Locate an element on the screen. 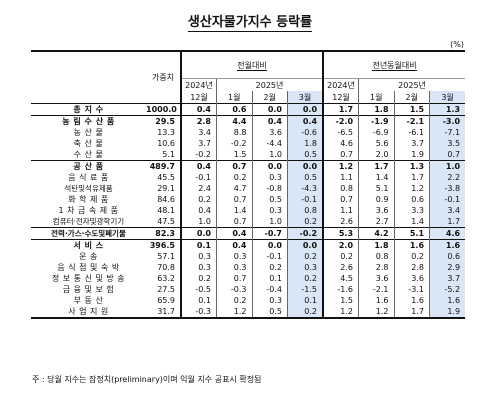 Image resolution: width=500 pixels, height=416 pixels. row-label: 농 산 물 is located at coordinates (88, 132).